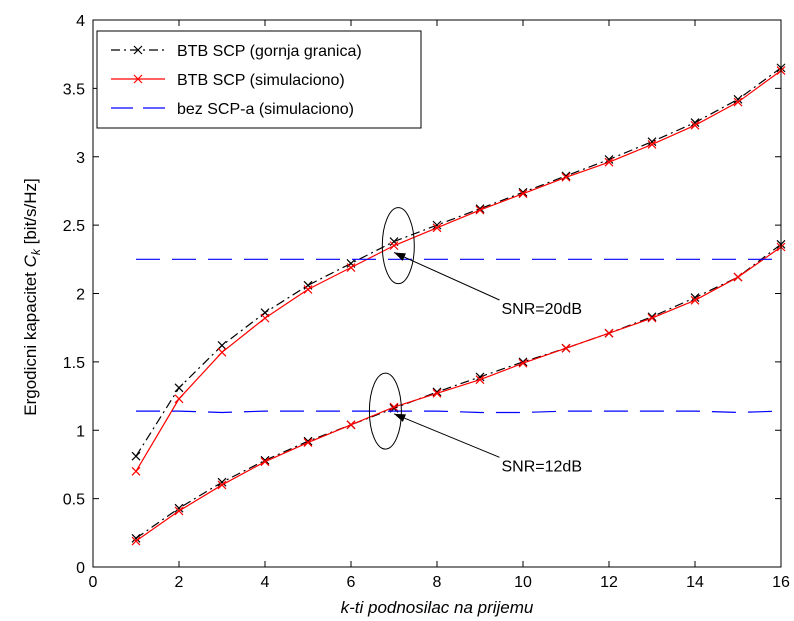 The image size is (794, 621). I want to click on y-axis-title-unit: [bit/s/Hz], so click(30, 213).